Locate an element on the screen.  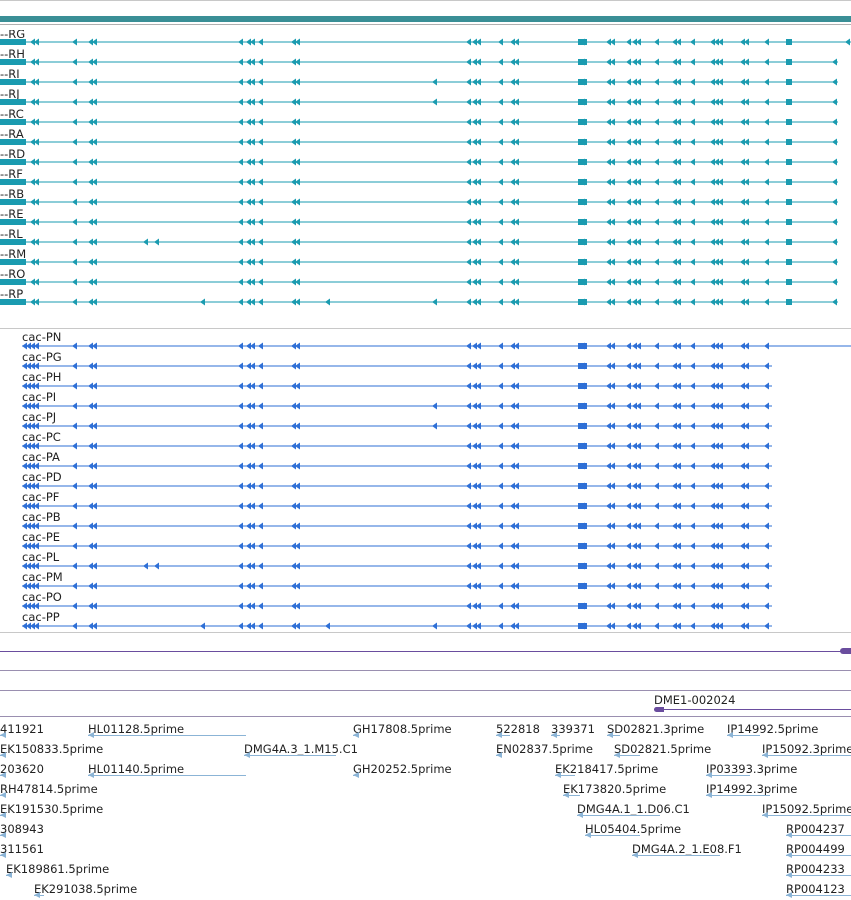
transcript-label: --RI is located at coordinates (10, 74).